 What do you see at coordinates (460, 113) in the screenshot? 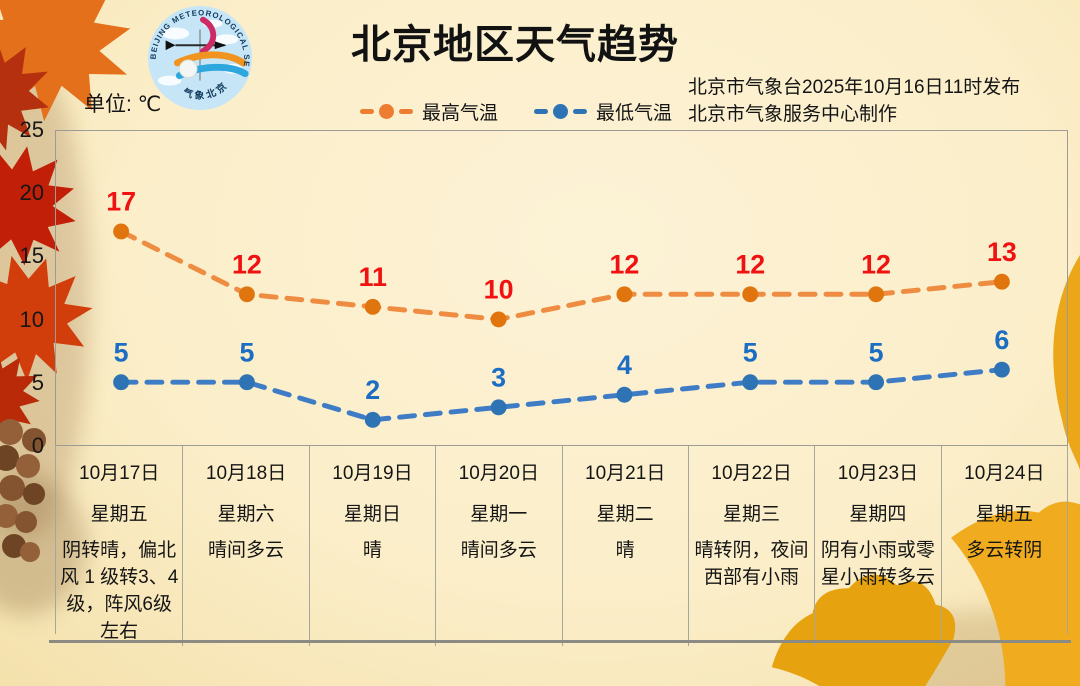
I see `legend-label: 最高气温` at bounding box center [460, 113].